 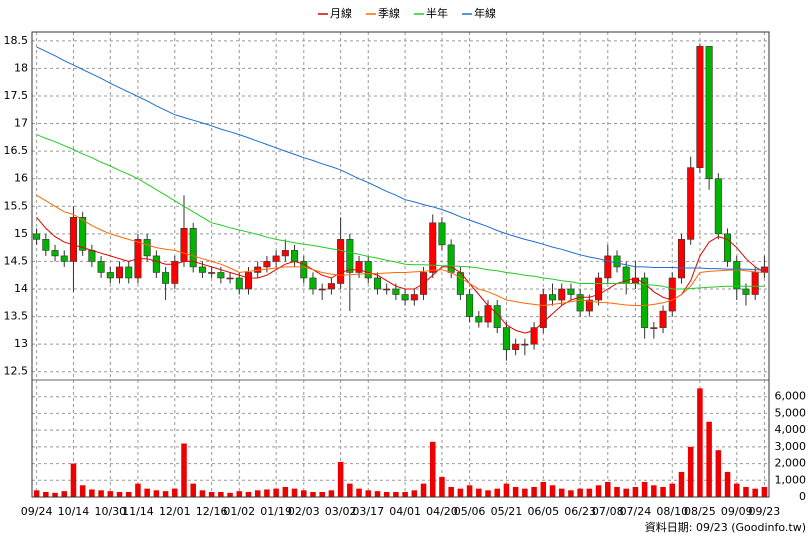 What do you see at coordinates (21, 233) in the screenshot?
I see `y-tick-label: 15` at bounding box center [21, 233].